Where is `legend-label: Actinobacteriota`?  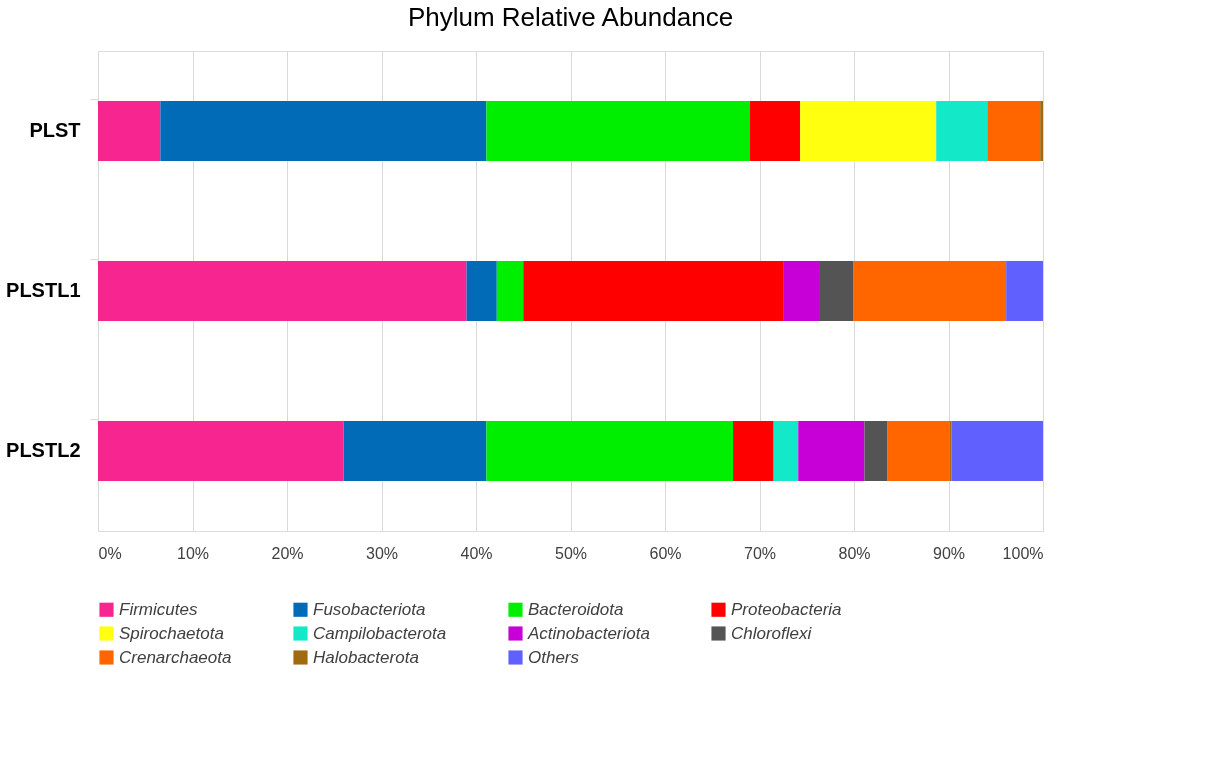 legend-label: Actinobacteriota is located at coordinates (588, 633).